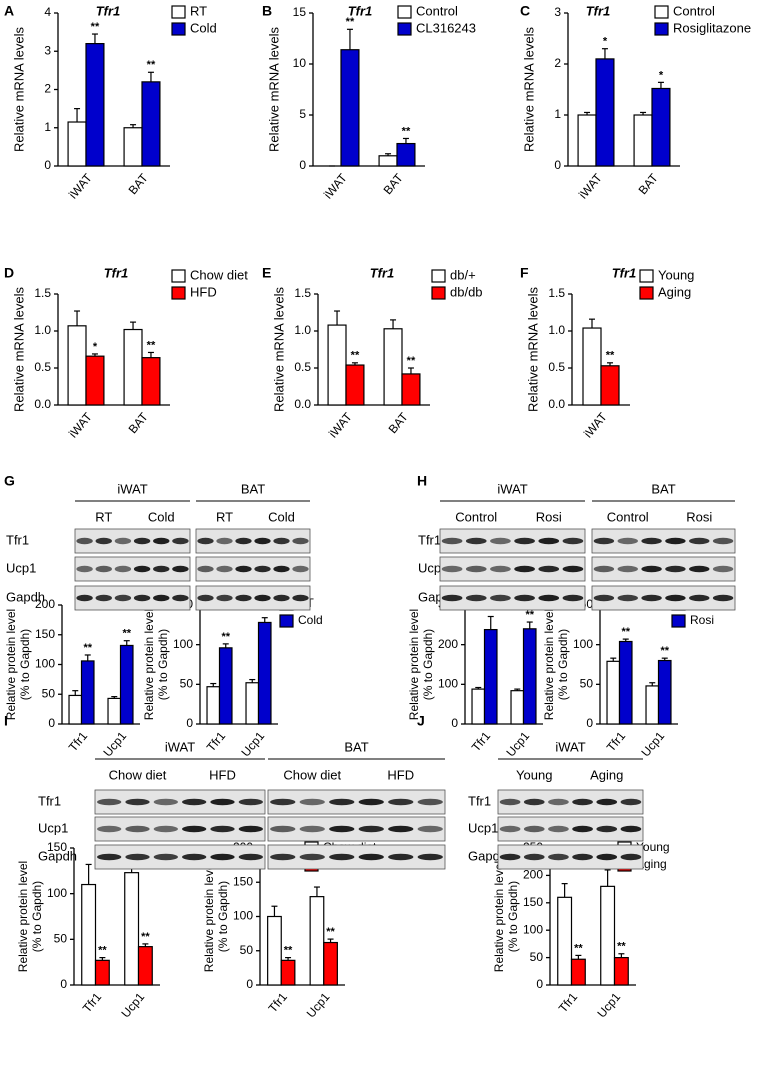  Describe the element at coordinates (476, 516) in the screenshot. I see `blot-condition-label: Control` at that location.